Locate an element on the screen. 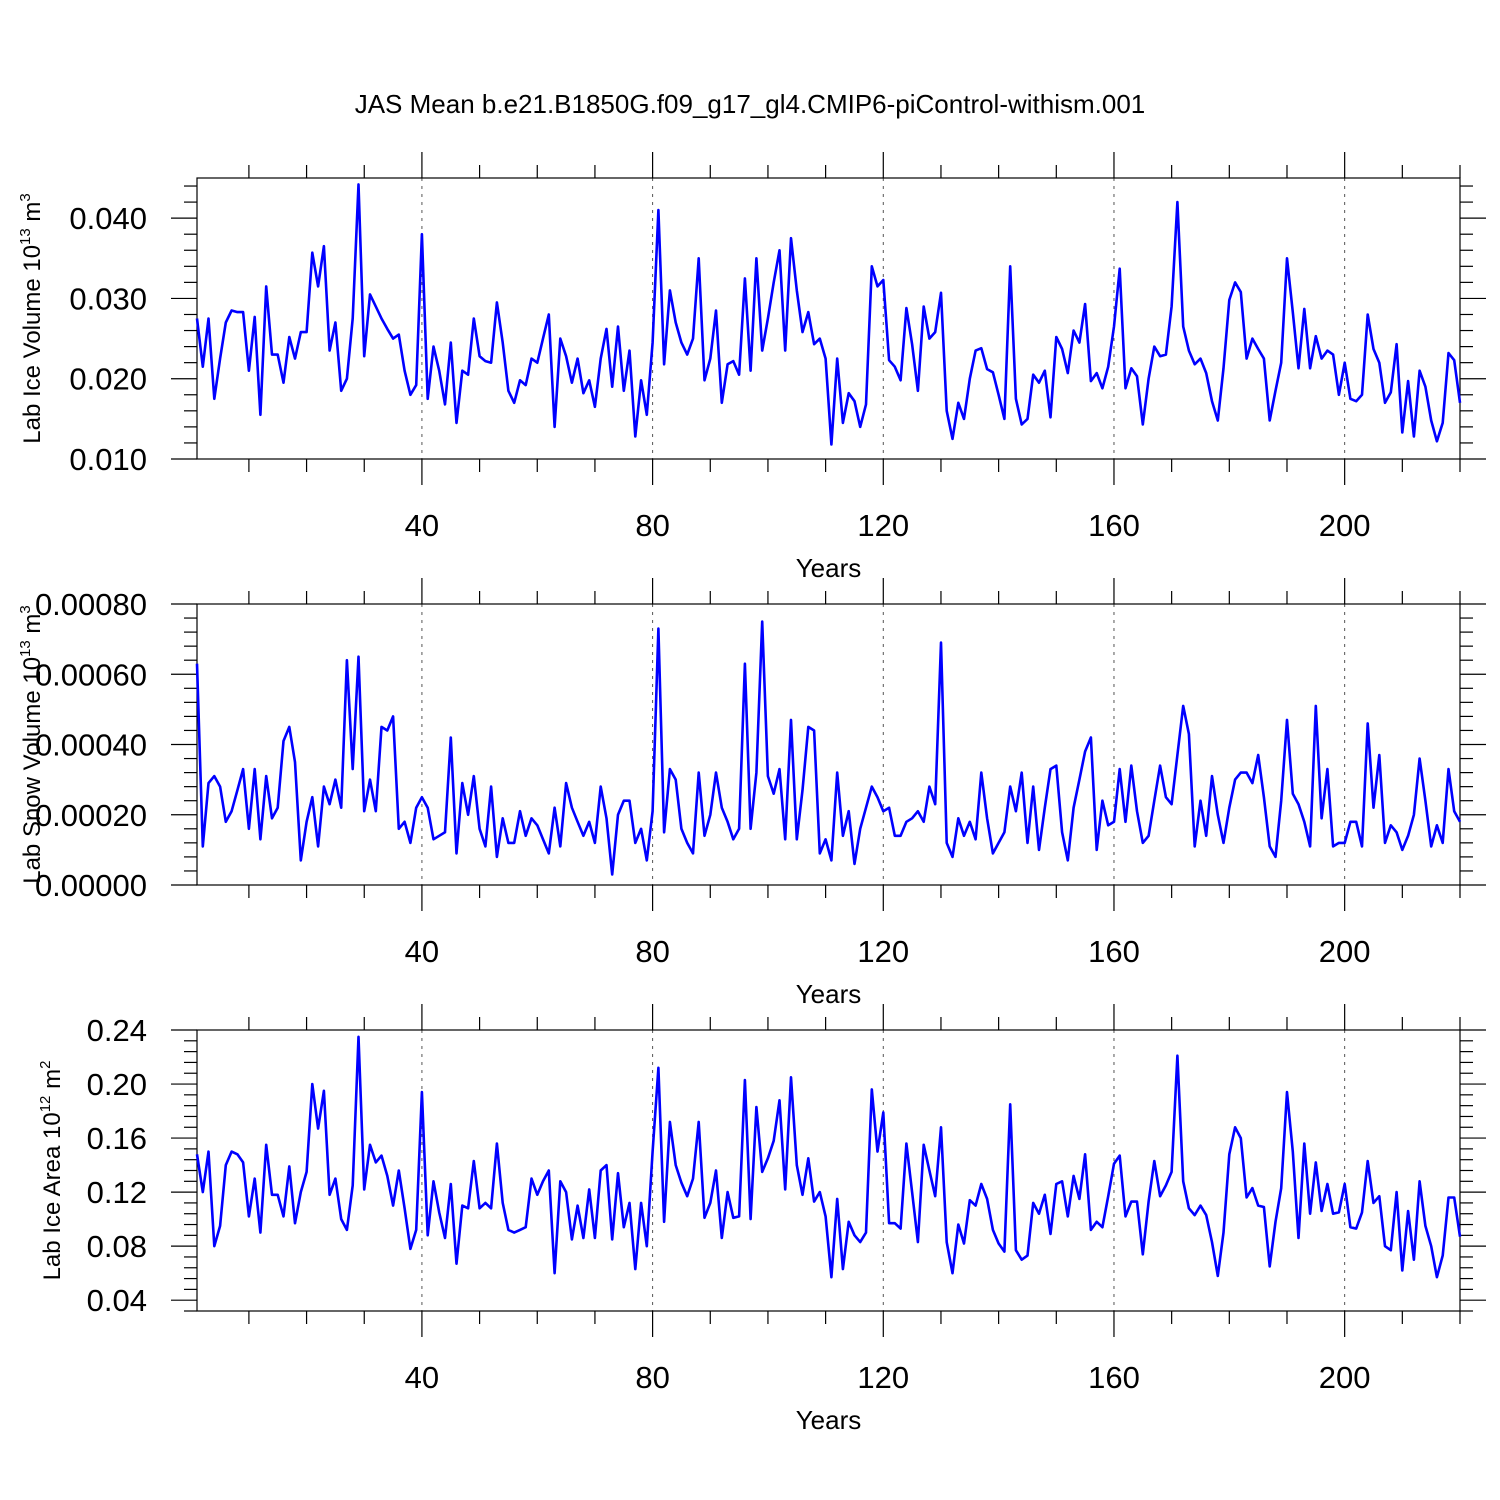 The width and height of the screenshot is (1500, 1500). y-tick-label: 0.00000 is located at coordinates (91, 885).